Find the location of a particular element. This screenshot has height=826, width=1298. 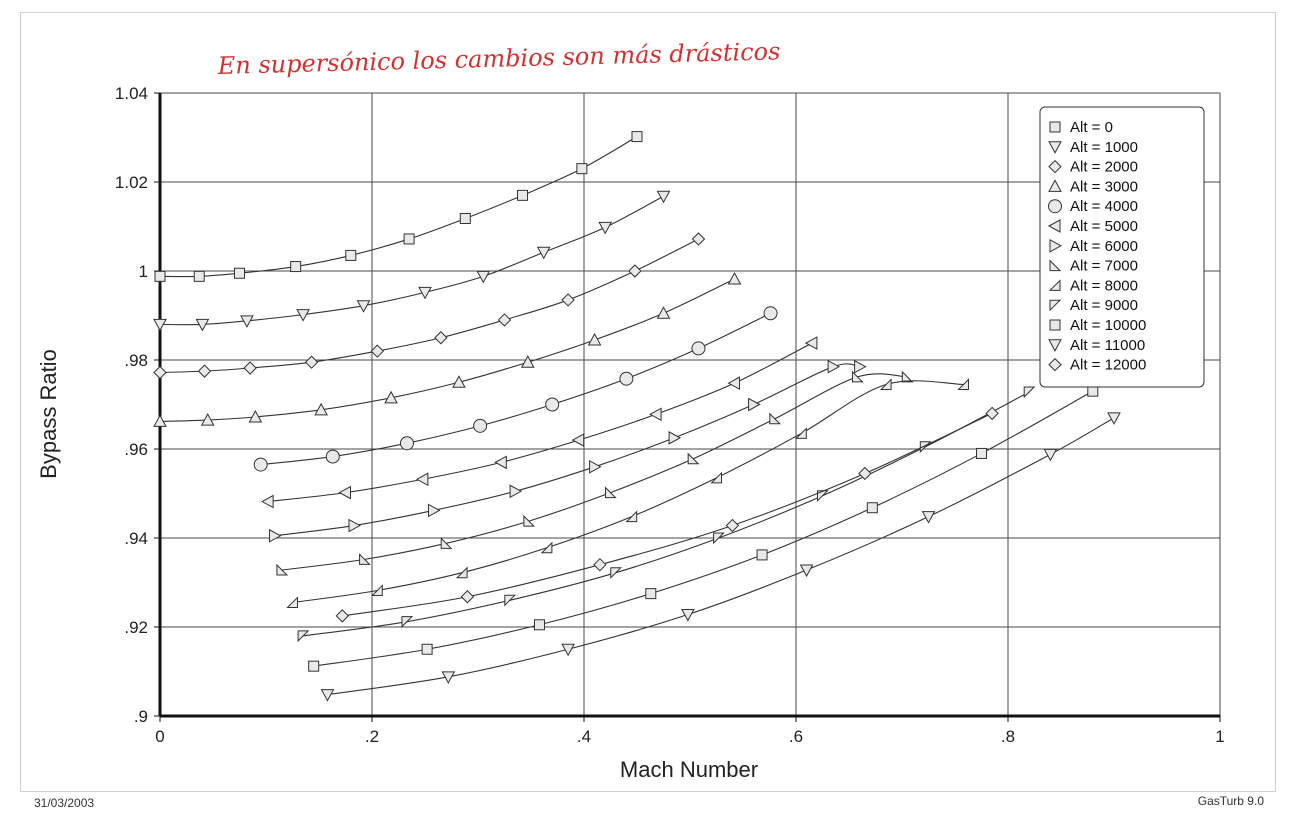

legend-label-10: Alt = 10000 is located at coordinates (1108, 325).